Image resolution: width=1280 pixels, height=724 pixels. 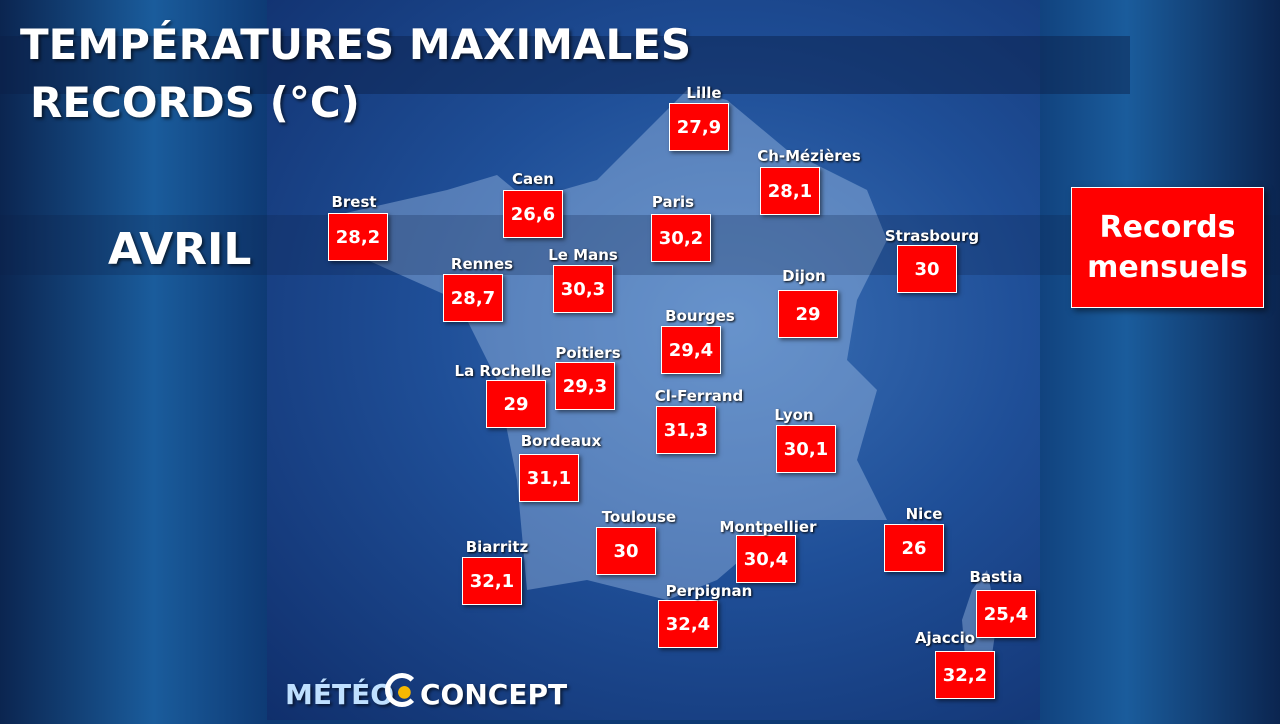 I want to click on city-name: Brest, so click(x=354, y=202).